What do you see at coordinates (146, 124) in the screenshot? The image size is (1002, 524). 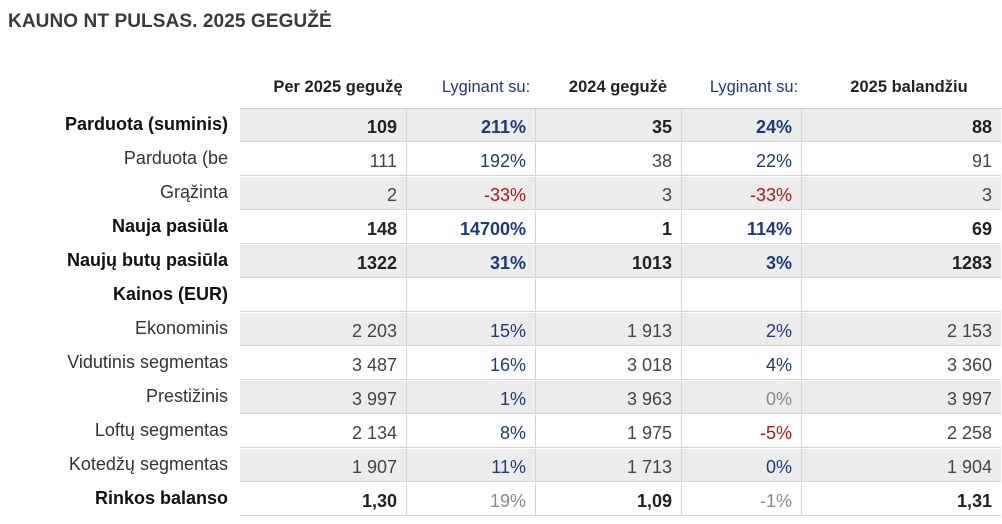 I see `row-label: Parduota (suminis)` at bounding box center [146, 124].